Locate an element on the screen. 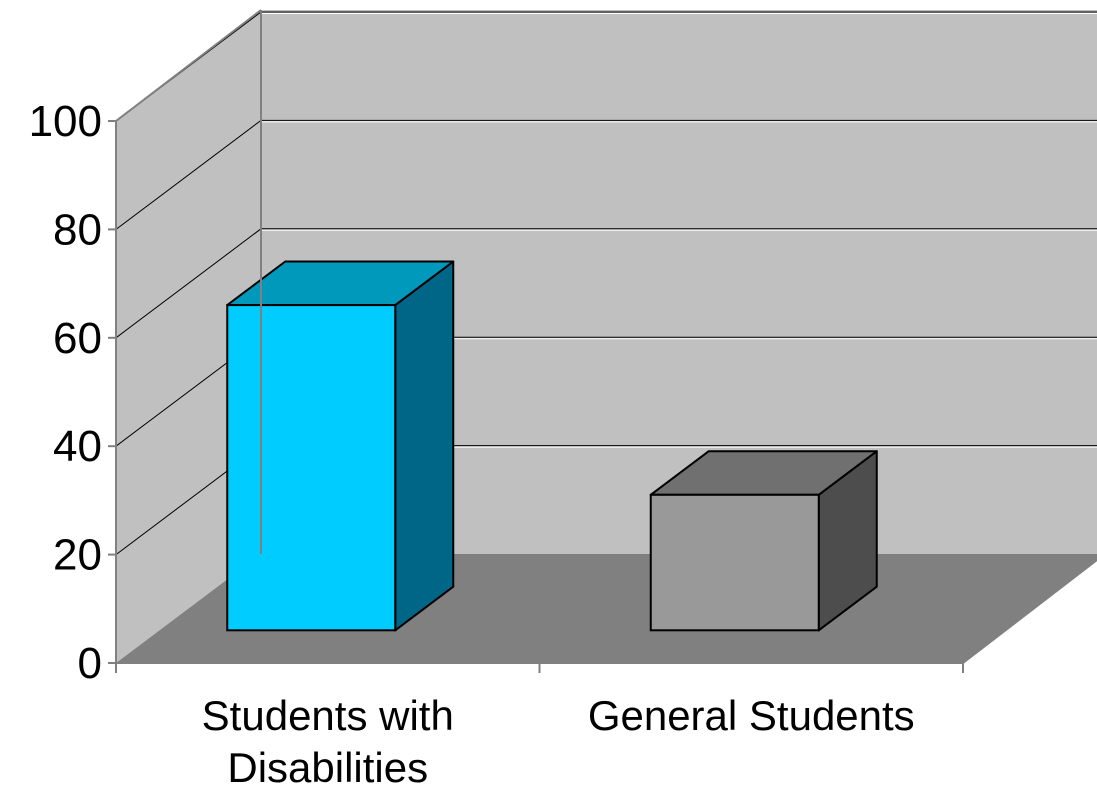 This screenshot has width=1097, height=797. y-tick-label: 100 is located at coordinates (65, 121).